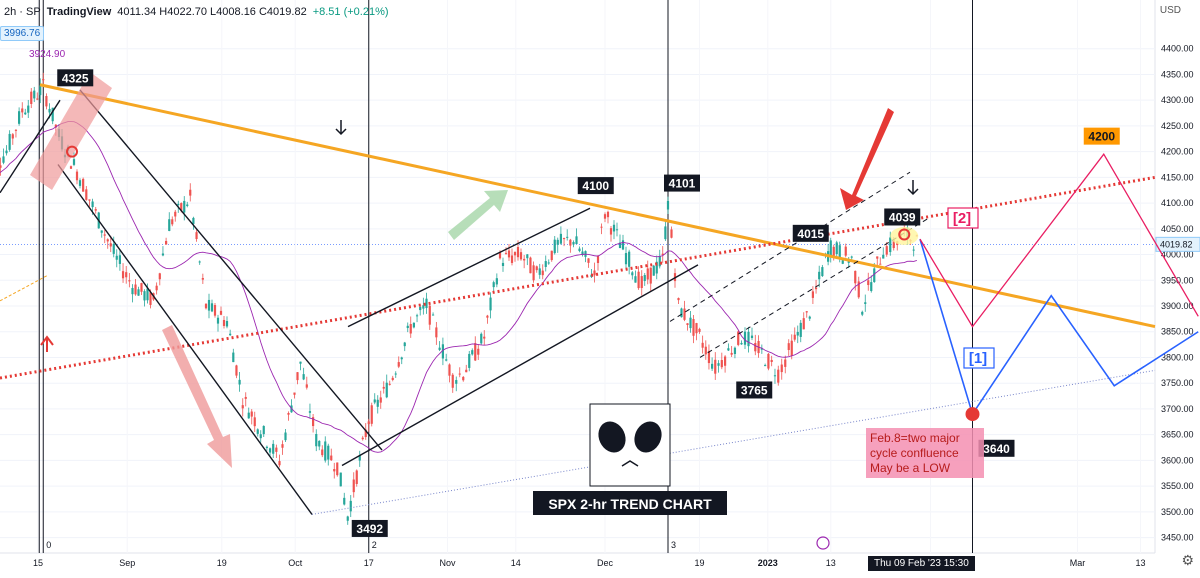 The width and height of the screenshot is (1200, 578). What do you see at coordinates (75, 78) in the screenshot?
I see `price-label-text: 4325` at bounding box center [75, 78].